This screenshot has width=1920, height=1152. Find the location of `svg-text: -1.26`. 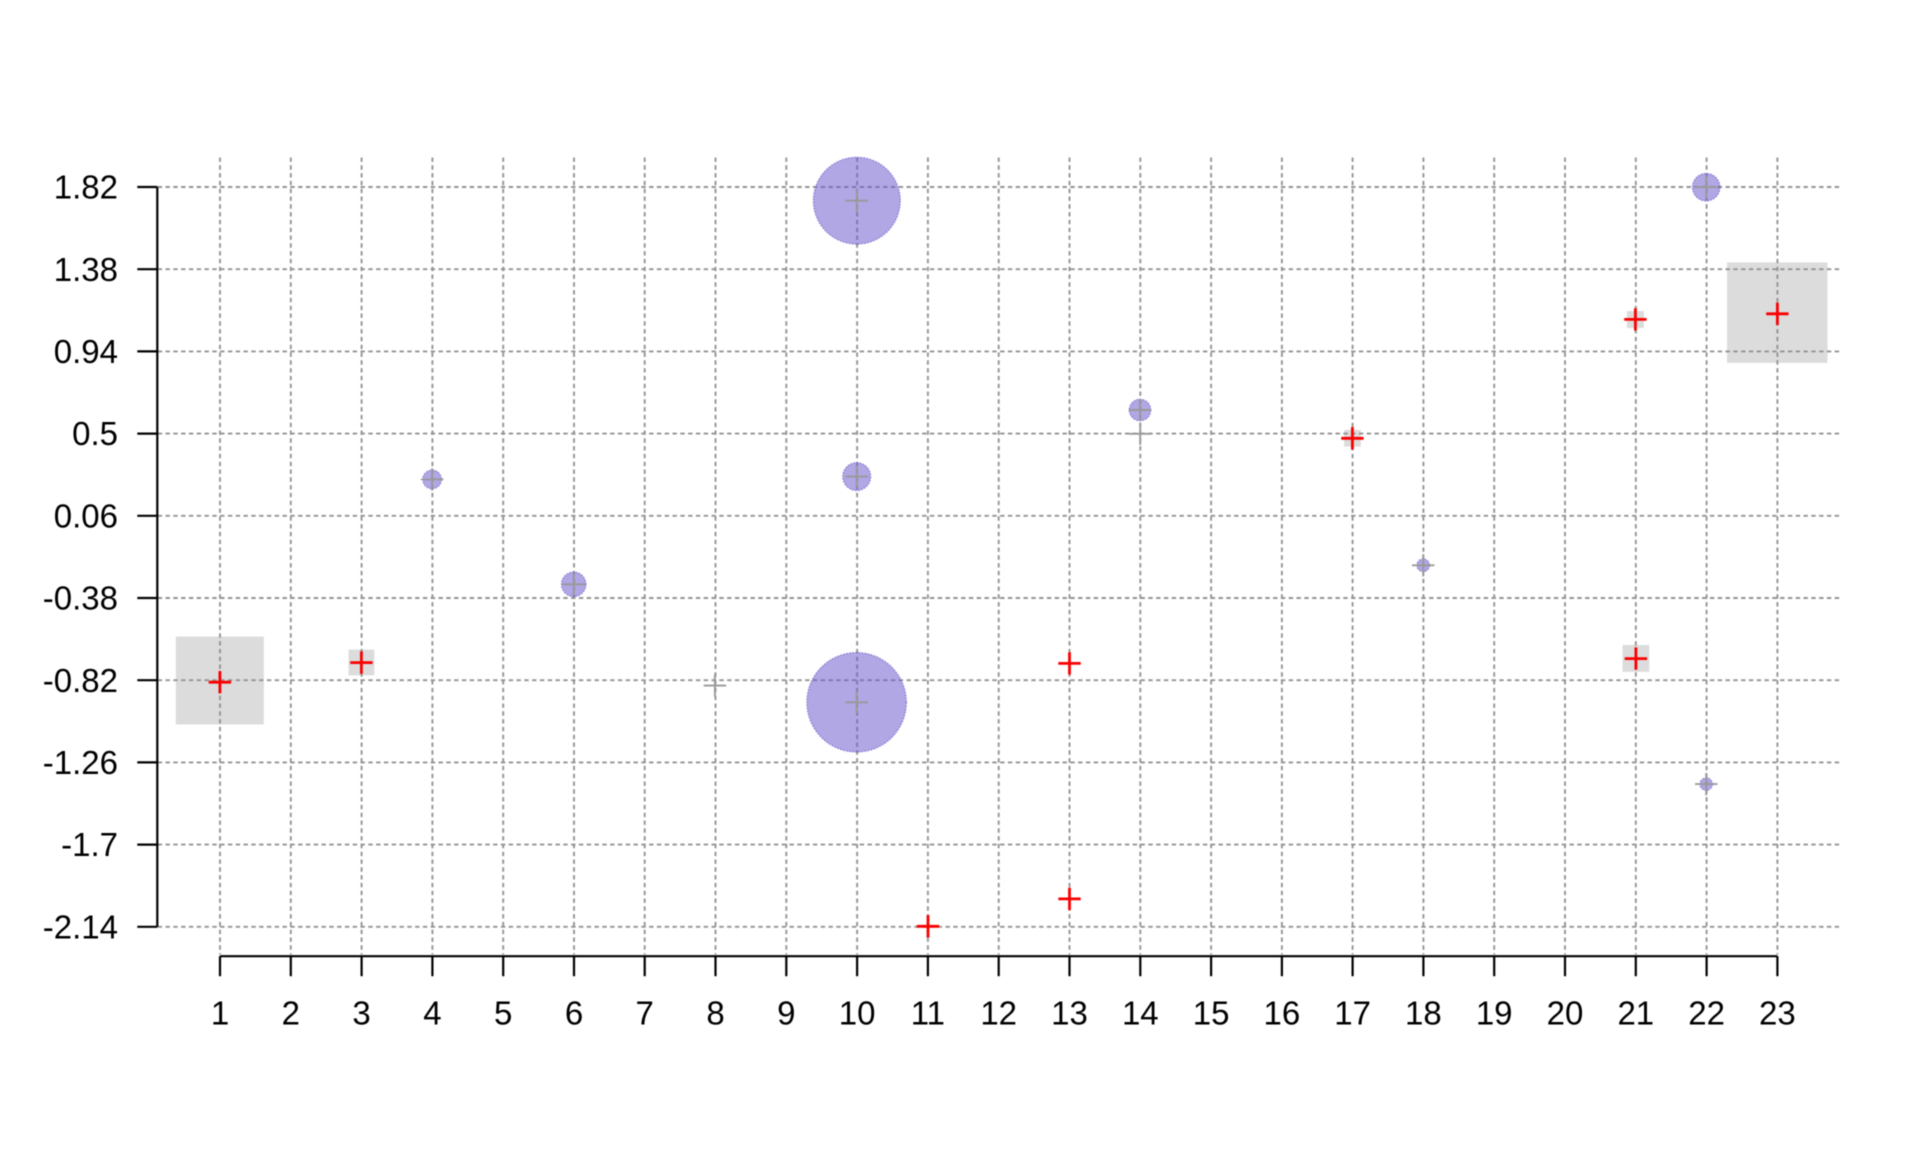

svg-text: -1.26 is located at coordinates (80, 762).